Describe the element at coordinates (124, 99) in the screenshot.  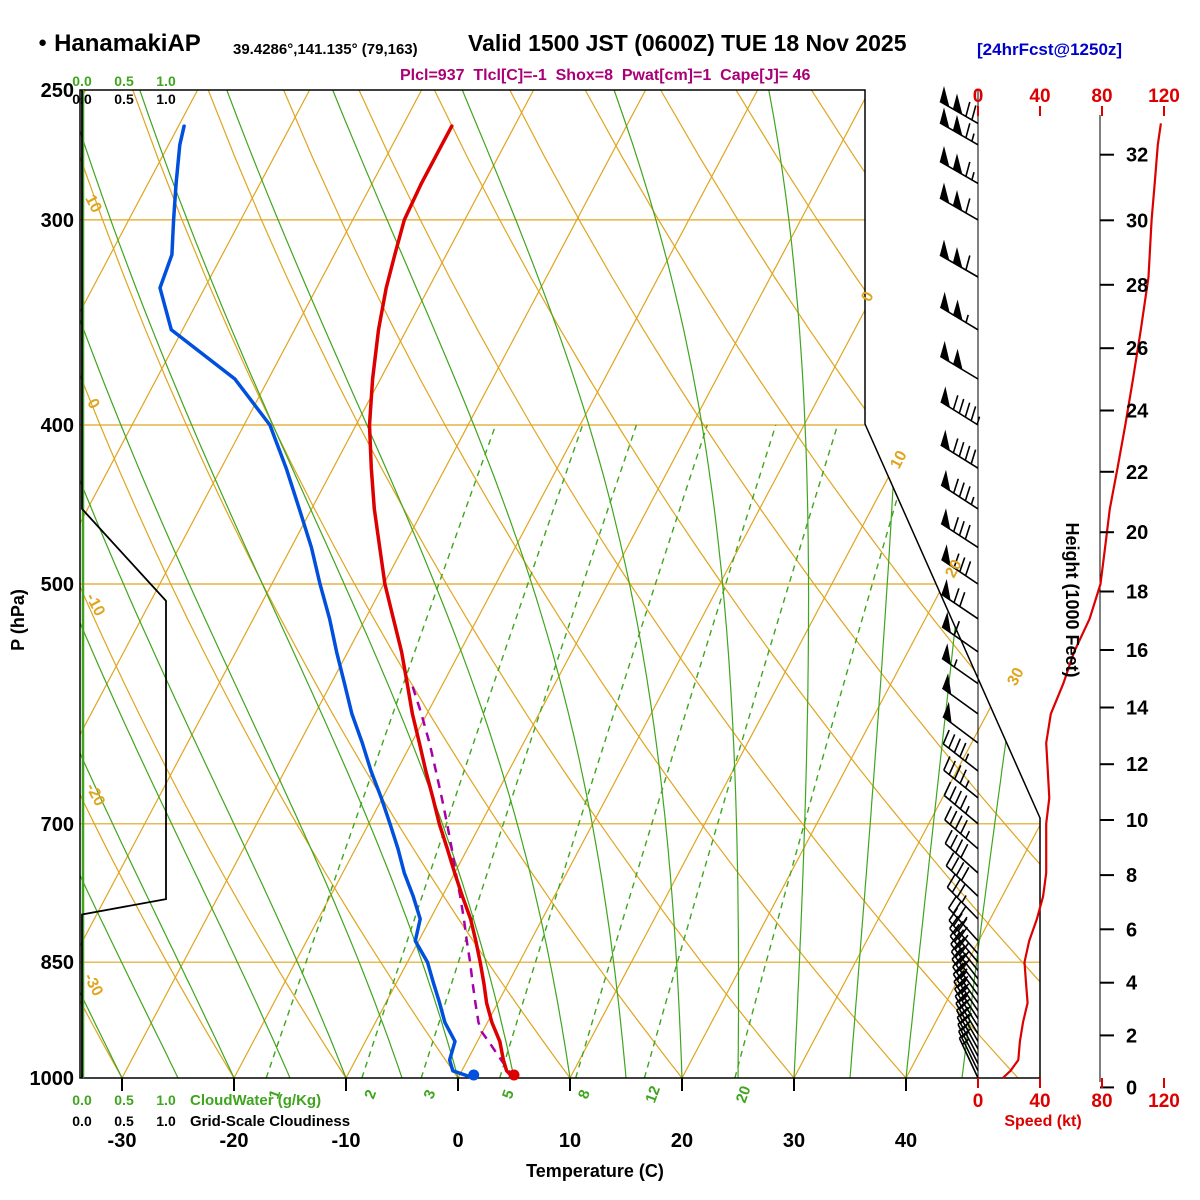
I see `cloudiness-scale-top: 0.5` at that location.